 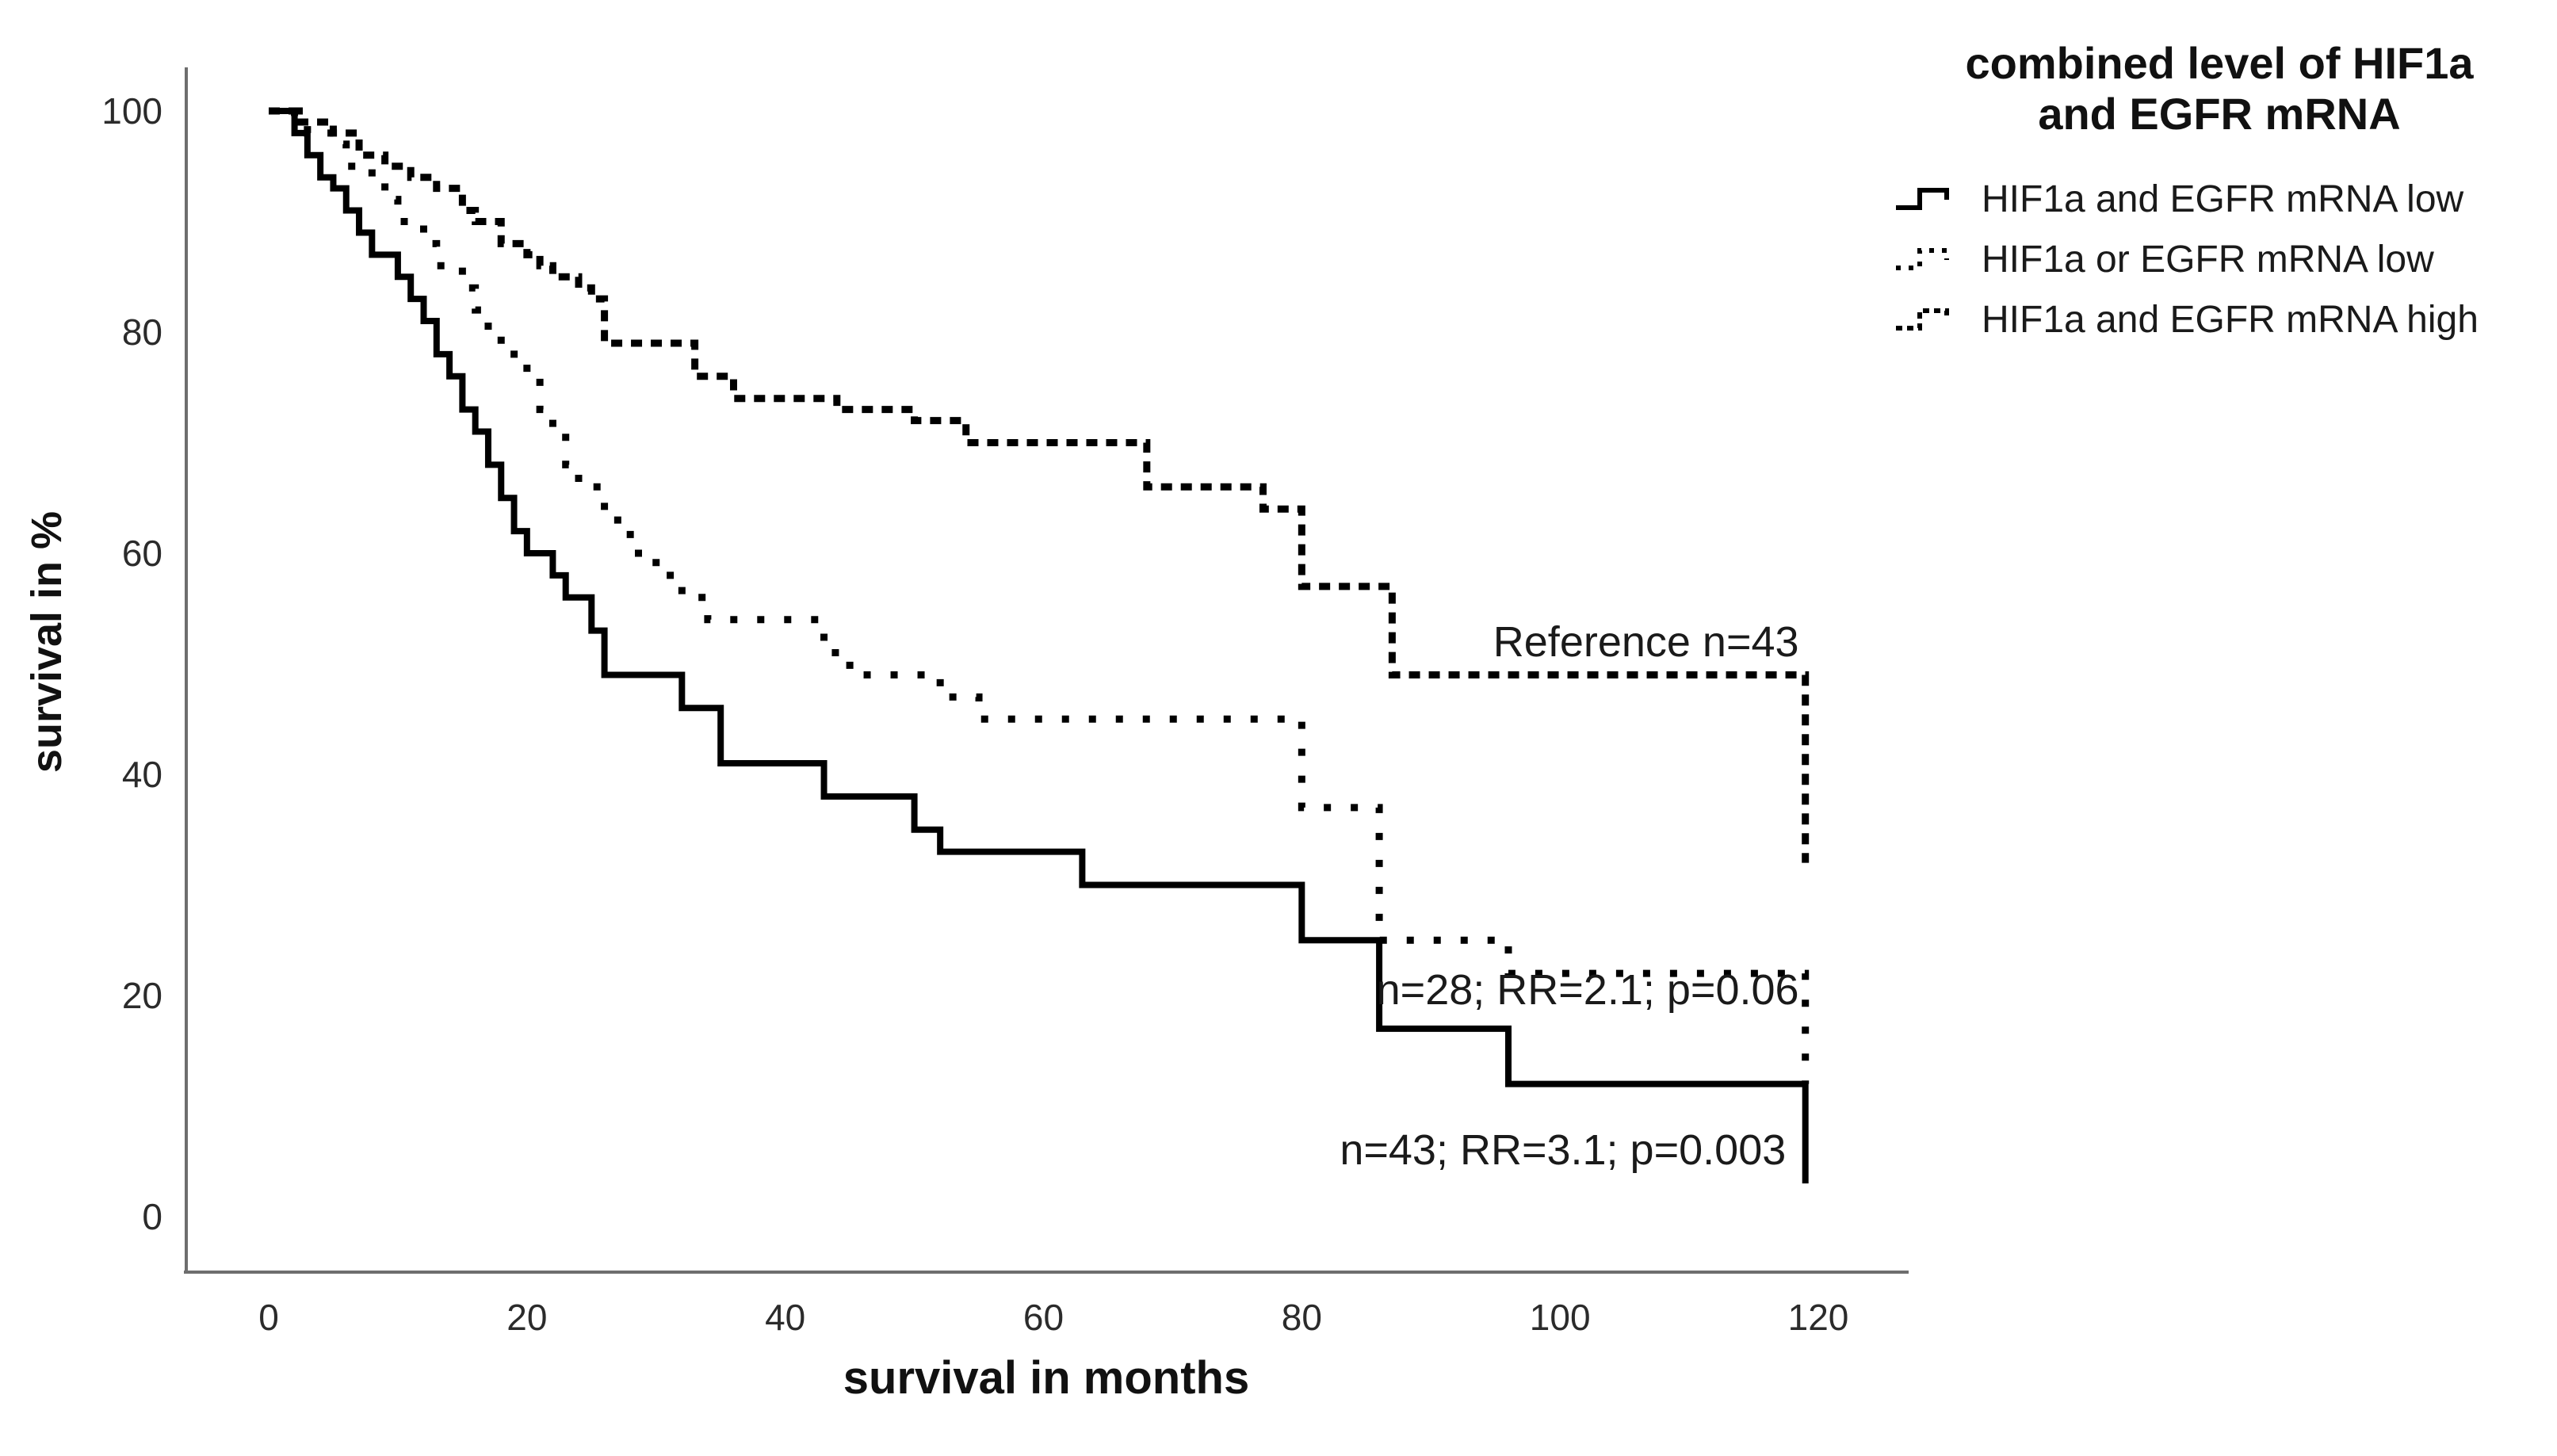 I want to click on legend-item-label: HIF1a or EGFR mRNA low, so click(x=2208, y=260).